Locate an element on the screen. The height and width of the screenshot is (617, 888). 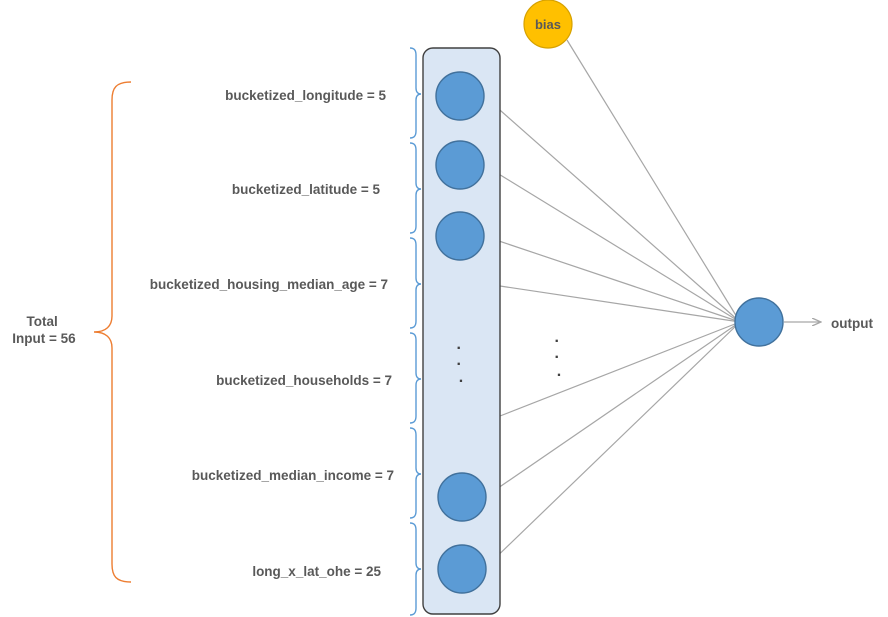
bias-node is located at coordinates (548, 24).